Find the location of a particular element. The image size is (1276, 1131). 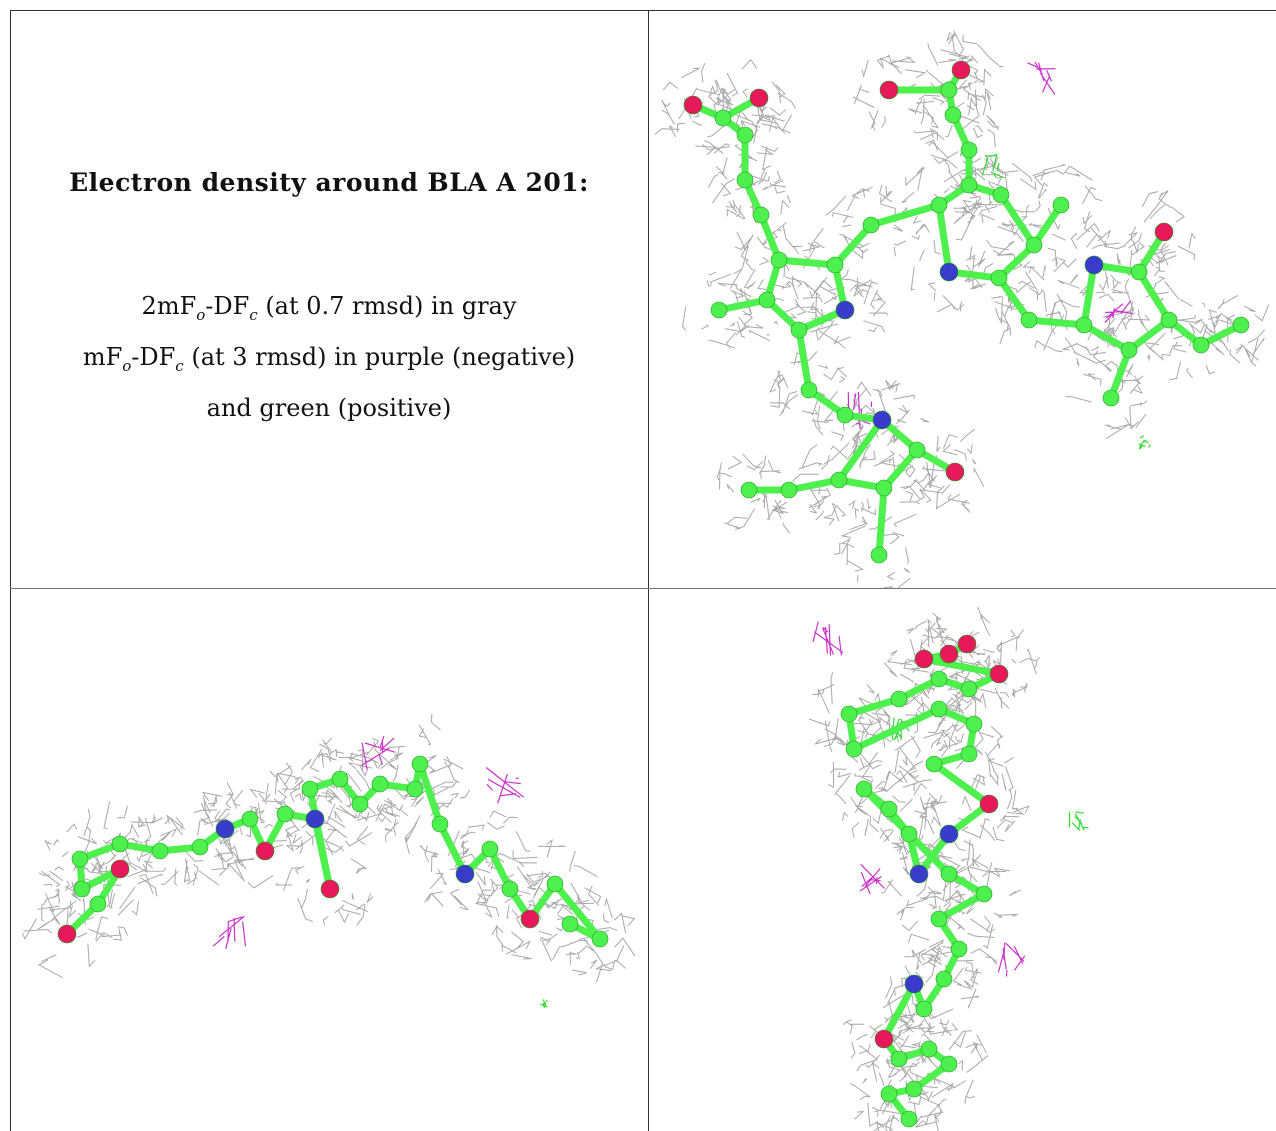

legend-line-green: and green (positive) is located at coordinates (329, 407).